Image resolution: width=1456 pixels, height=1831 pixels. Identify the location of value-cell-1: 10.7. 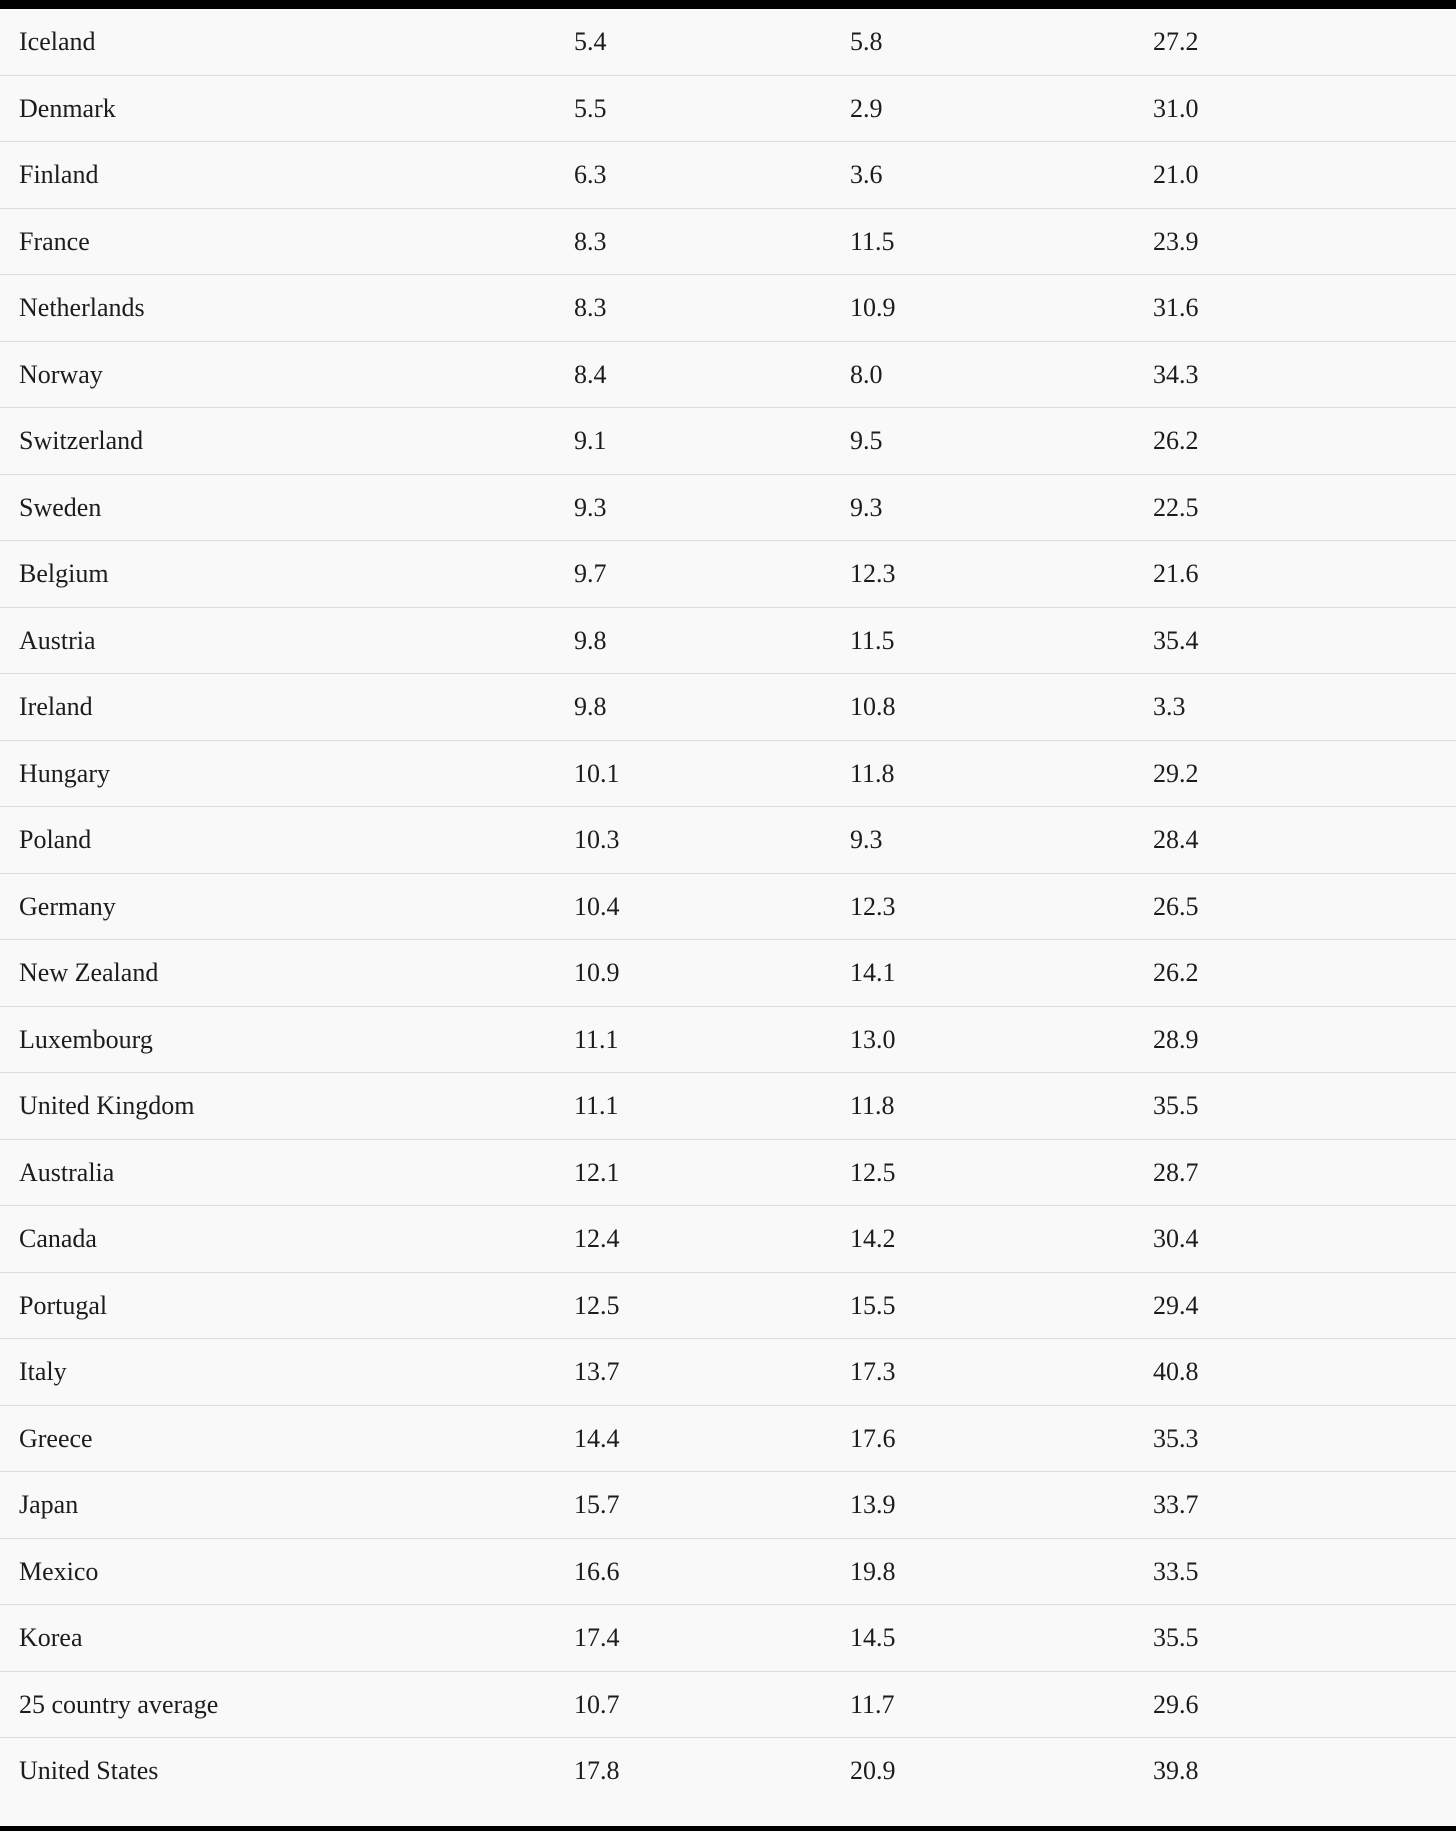
(597, 1704).